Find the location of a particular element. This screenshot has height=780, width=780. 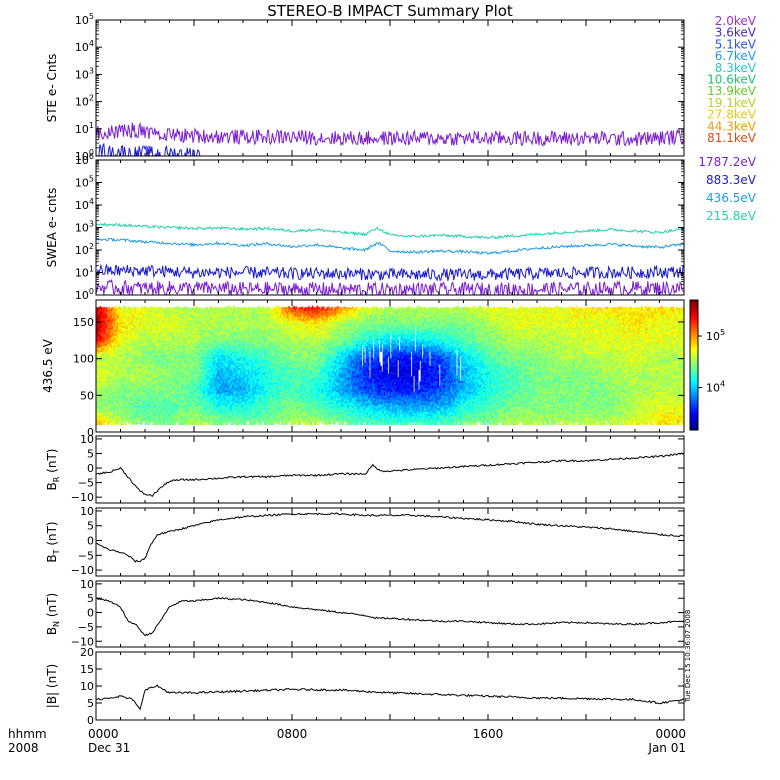

heatmap-colorbar: 10⁴ 10⁵ is located at coordinates (707, 365).